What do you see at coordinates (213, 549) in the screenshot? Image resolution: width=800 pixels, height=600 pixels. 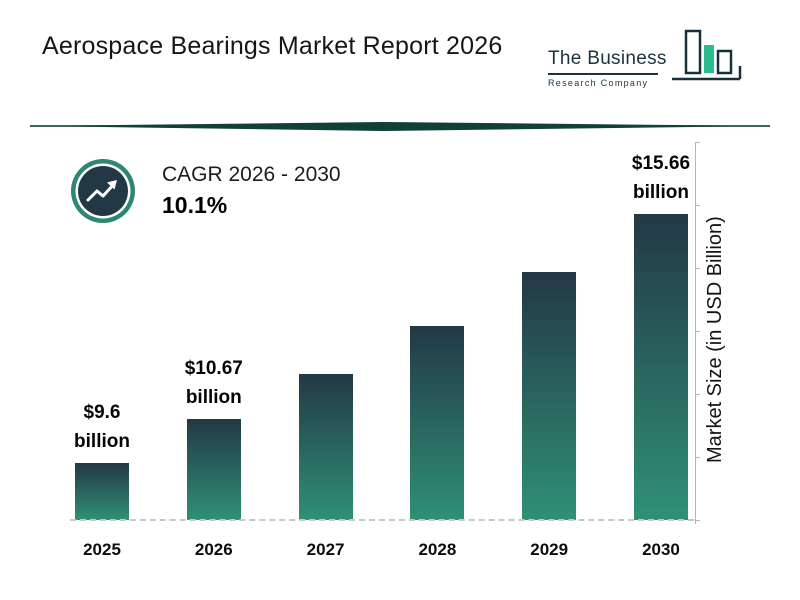 I see `x-axis-label-2026: 2026` at bounding box center [213, 549].